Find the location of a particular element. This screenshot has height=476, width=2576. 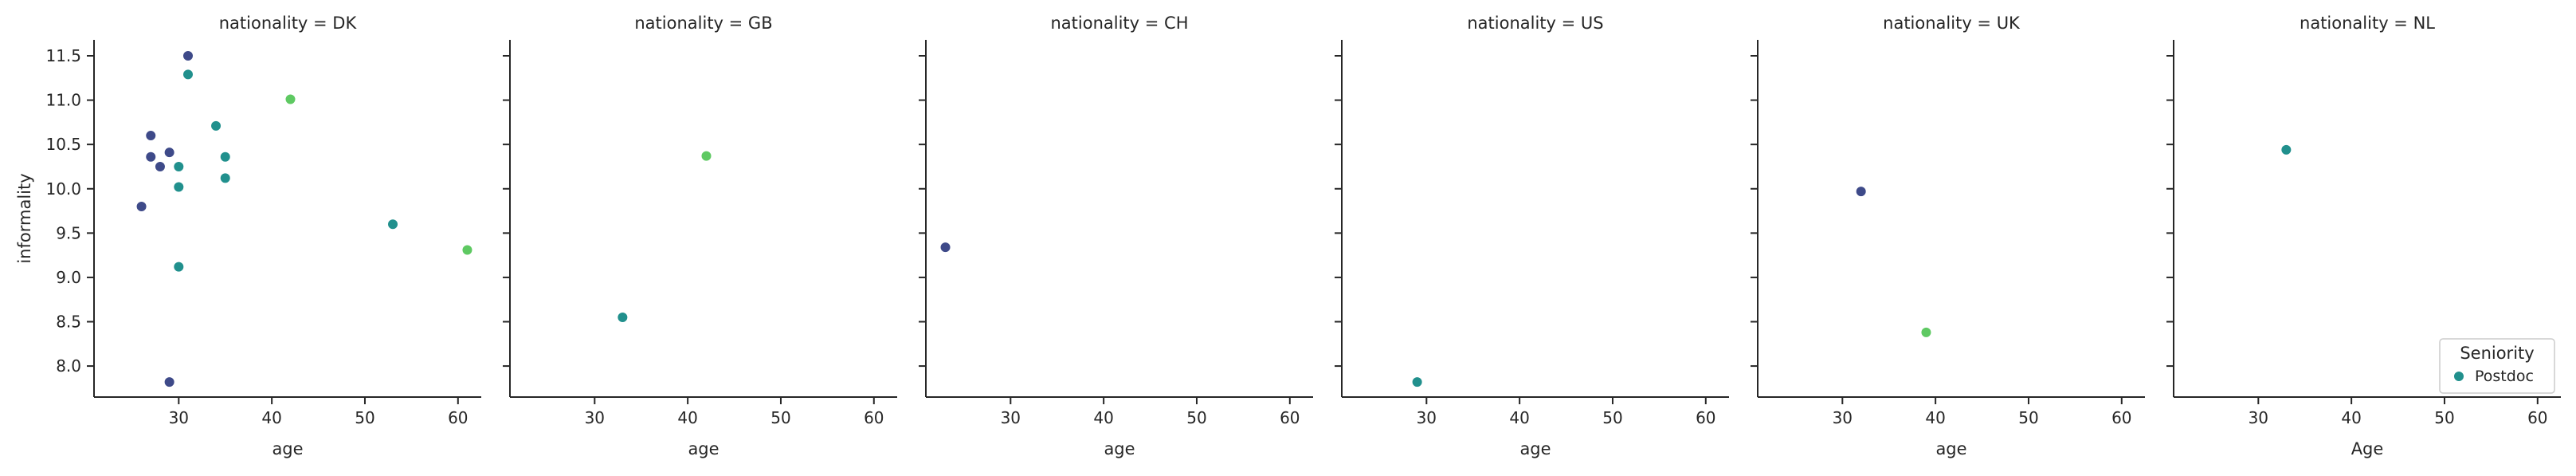

legend-title: Seniority is located at coordinates (2497, 353).